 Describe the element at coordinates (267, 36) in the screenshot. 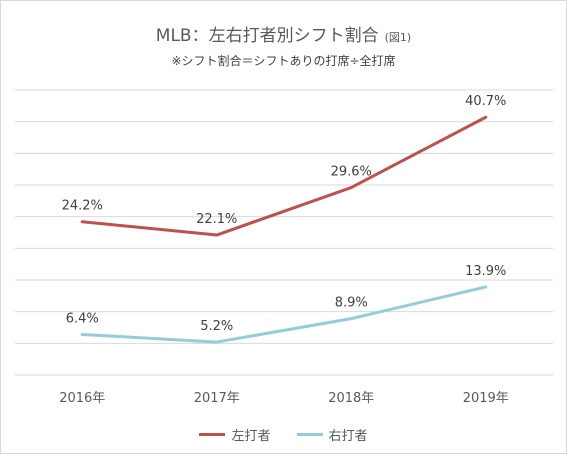

I see `title-text: MLB：左右打者別シフト割合` at that location.